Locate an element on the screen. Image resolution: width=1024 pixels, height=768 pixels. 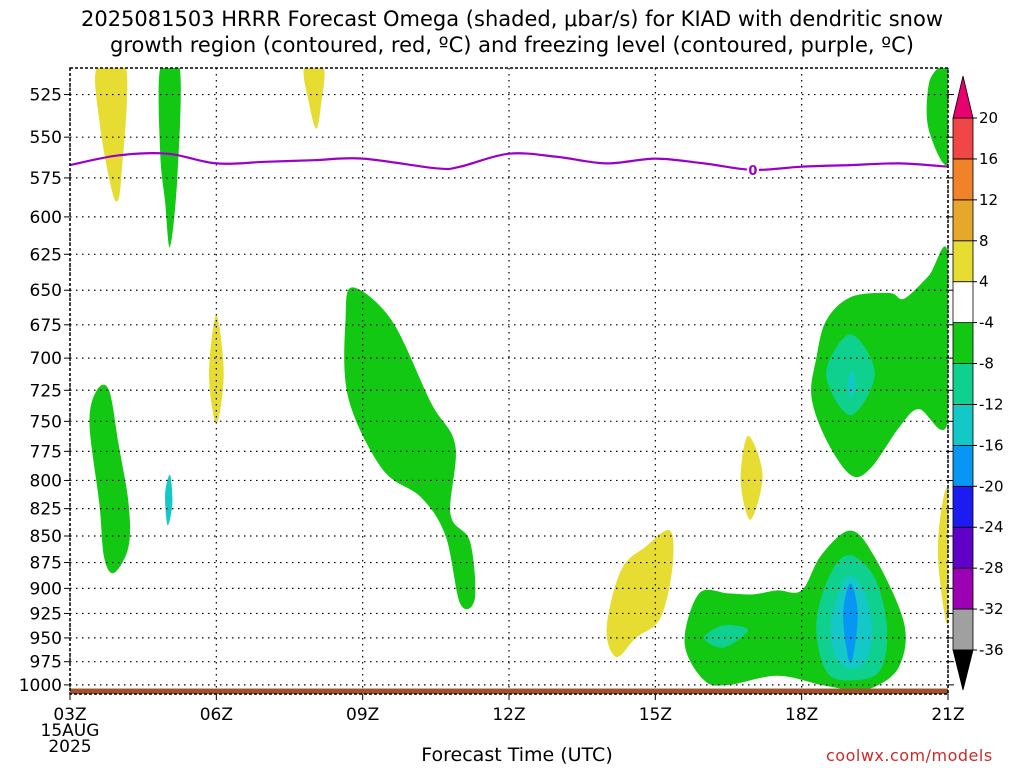
x-date-label-0: 15AUG is located at coordinates (70, 731).